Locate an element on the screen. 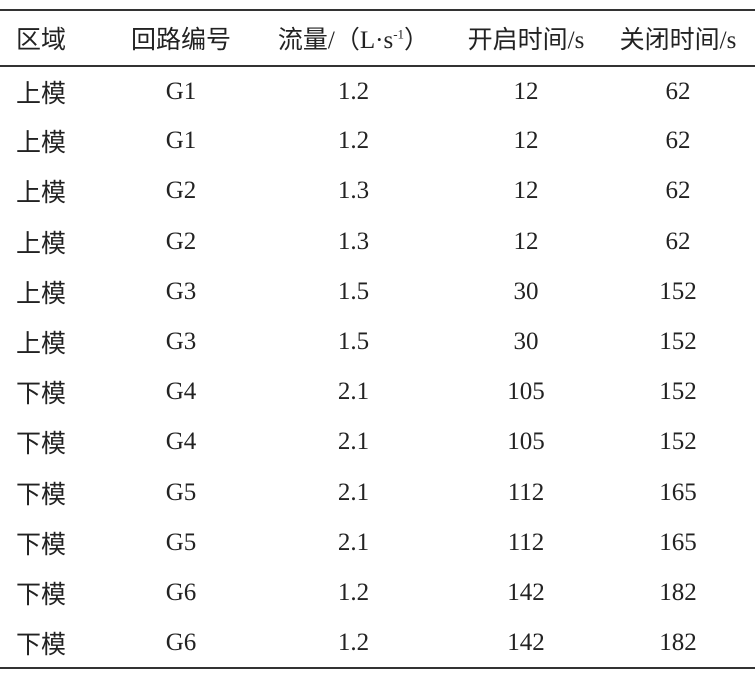 This screenshot has height=680, width=755. header-close-time: 关闭时间/s is located at coordinates (678, 40).